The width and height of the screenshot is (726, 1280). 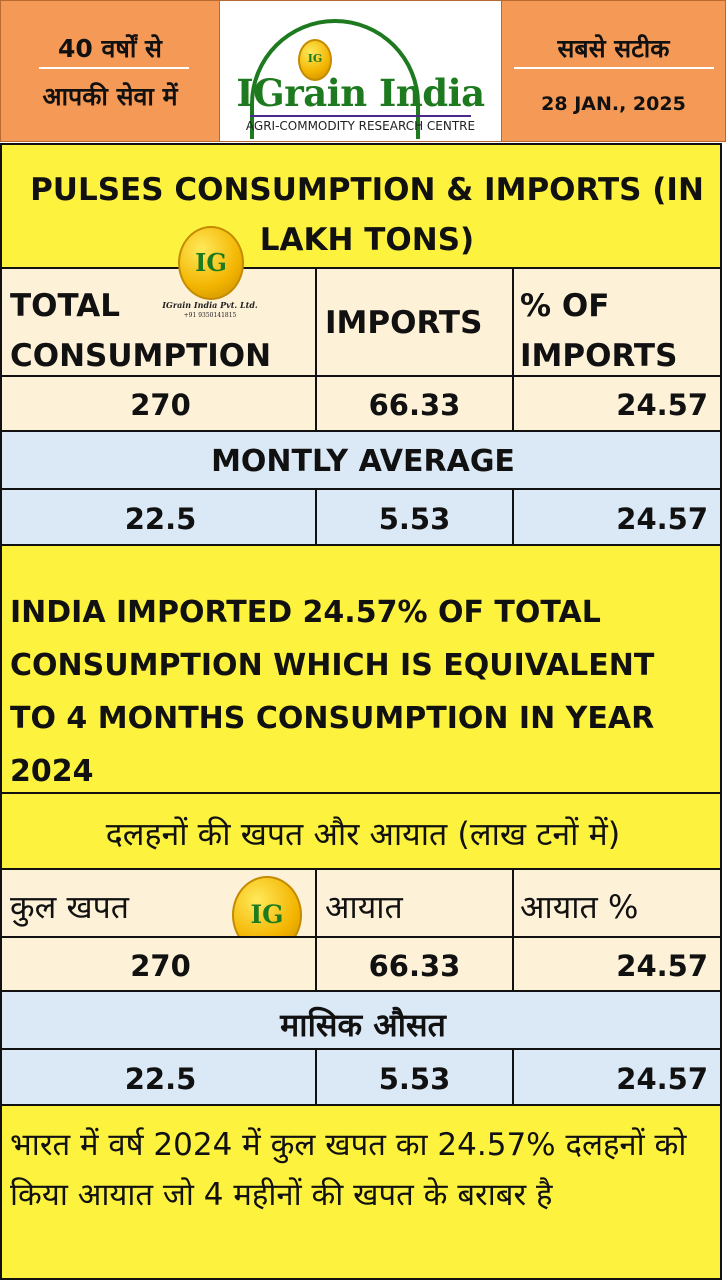 I want to click on hindi-header-imports: आयात, so click(x=414, y=903).